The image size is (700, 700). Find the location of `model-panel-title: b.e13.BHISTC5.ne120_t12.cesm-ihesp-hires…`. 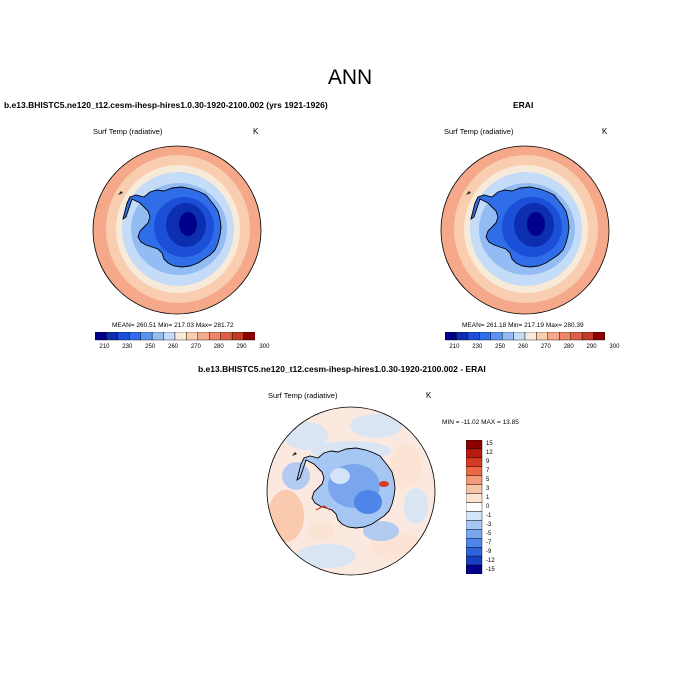

model-panel-title: b.e13.BHISTC5.ne120_t12.cesm-ihesp-hires… is located at coordinates (166, 105).